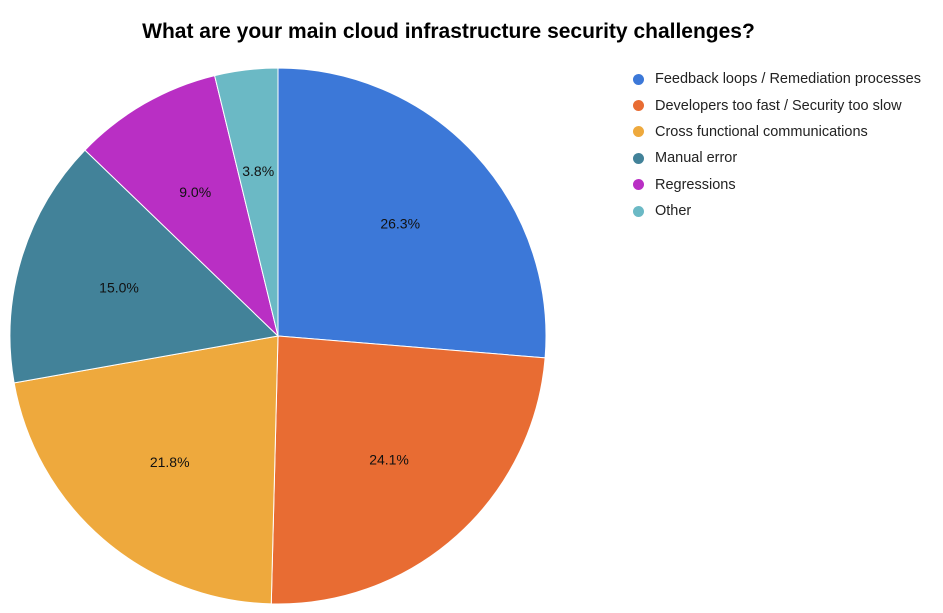 The height and width of the screenshot is (613, 943). I want to click on legend-item-4: Regressions, so click(777, 185).